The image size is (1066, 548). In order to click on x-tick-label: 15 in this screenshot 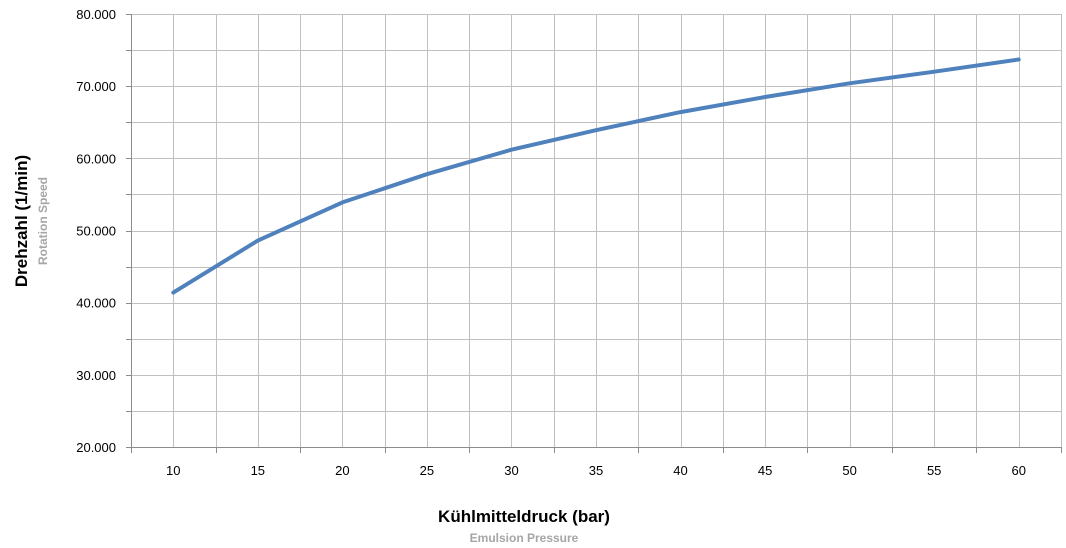, I will do `click(258, 470)`.